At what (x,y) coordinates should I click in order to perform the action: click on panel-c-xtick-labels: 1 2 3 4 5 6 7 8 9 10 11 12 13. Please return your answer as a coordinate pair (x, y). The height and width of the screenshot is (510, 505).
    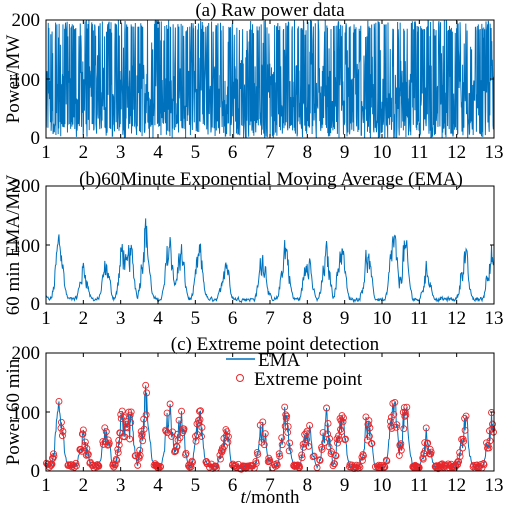
    Looking at the image, I should click on (272, 485).